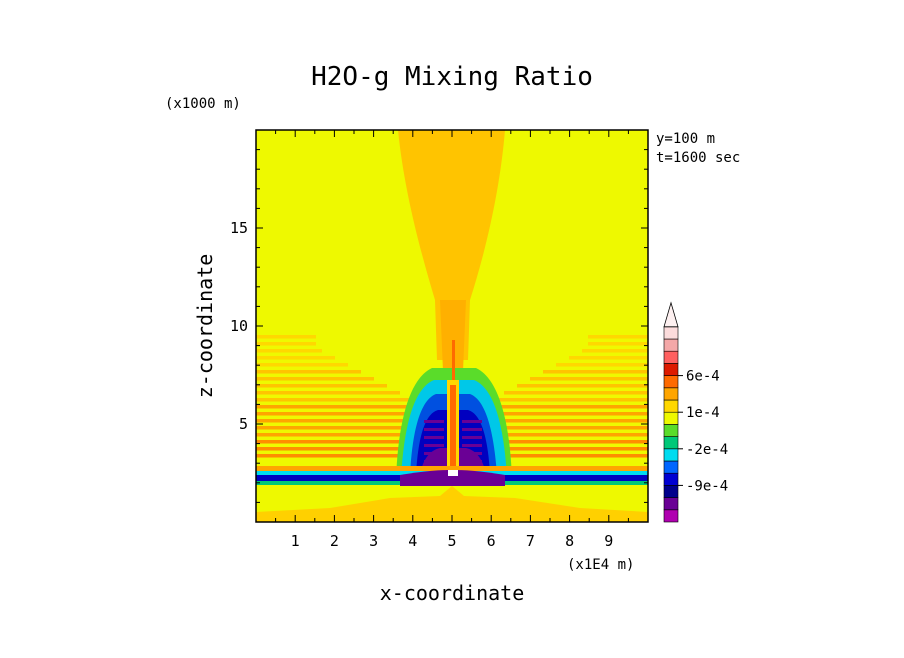 The image size is (904, 658). I want to click on lowlevel-white-spot, so click(453, 473).